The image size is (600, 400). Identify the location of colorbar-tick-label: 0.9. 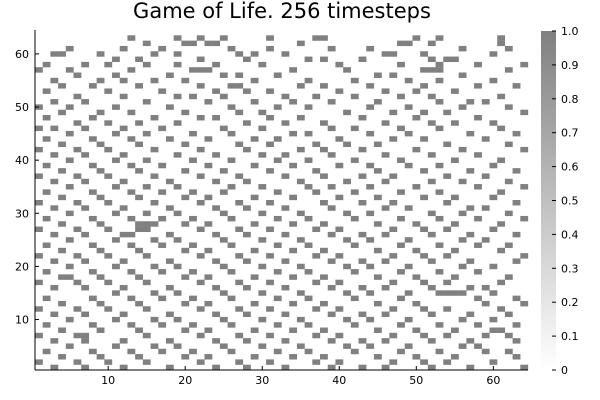
(570, 65).